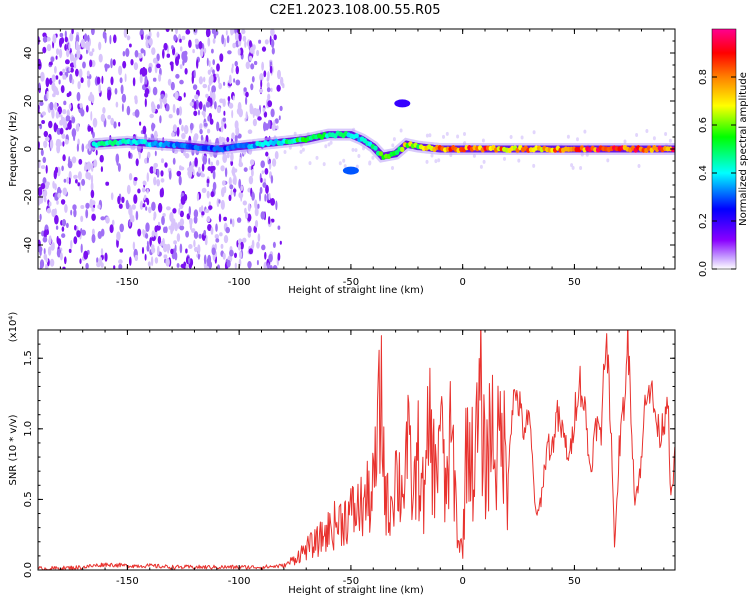  What do you see at coordinates (703, 269) in the screenshot?
I see `colorbar-tick-label: 0.0` at bounding box center [703, 269].